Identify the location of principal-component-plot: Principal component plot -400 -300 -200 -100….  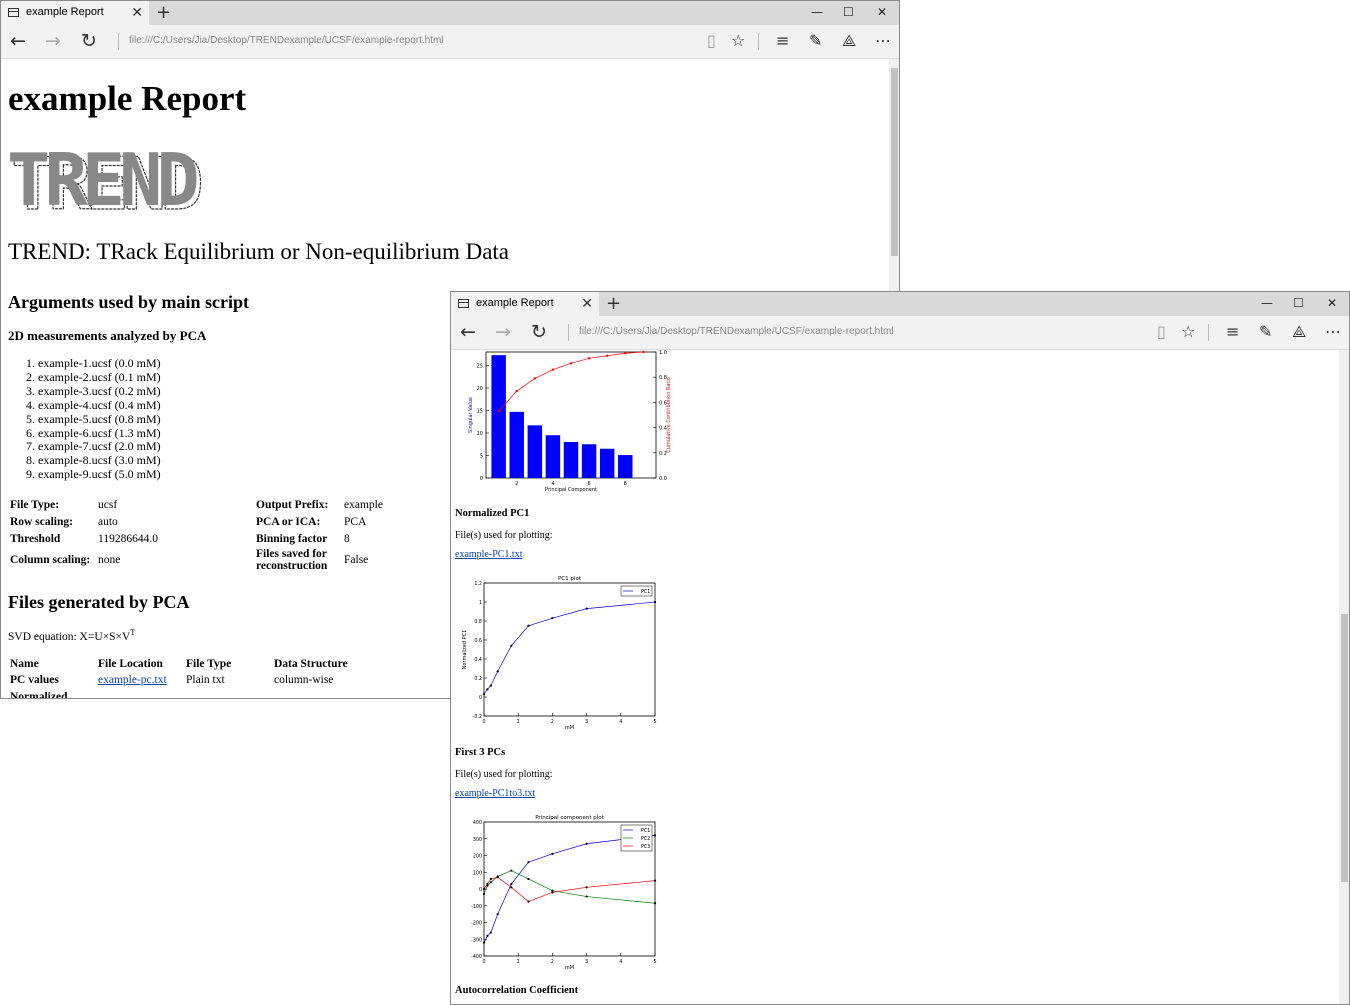
(563, 893).